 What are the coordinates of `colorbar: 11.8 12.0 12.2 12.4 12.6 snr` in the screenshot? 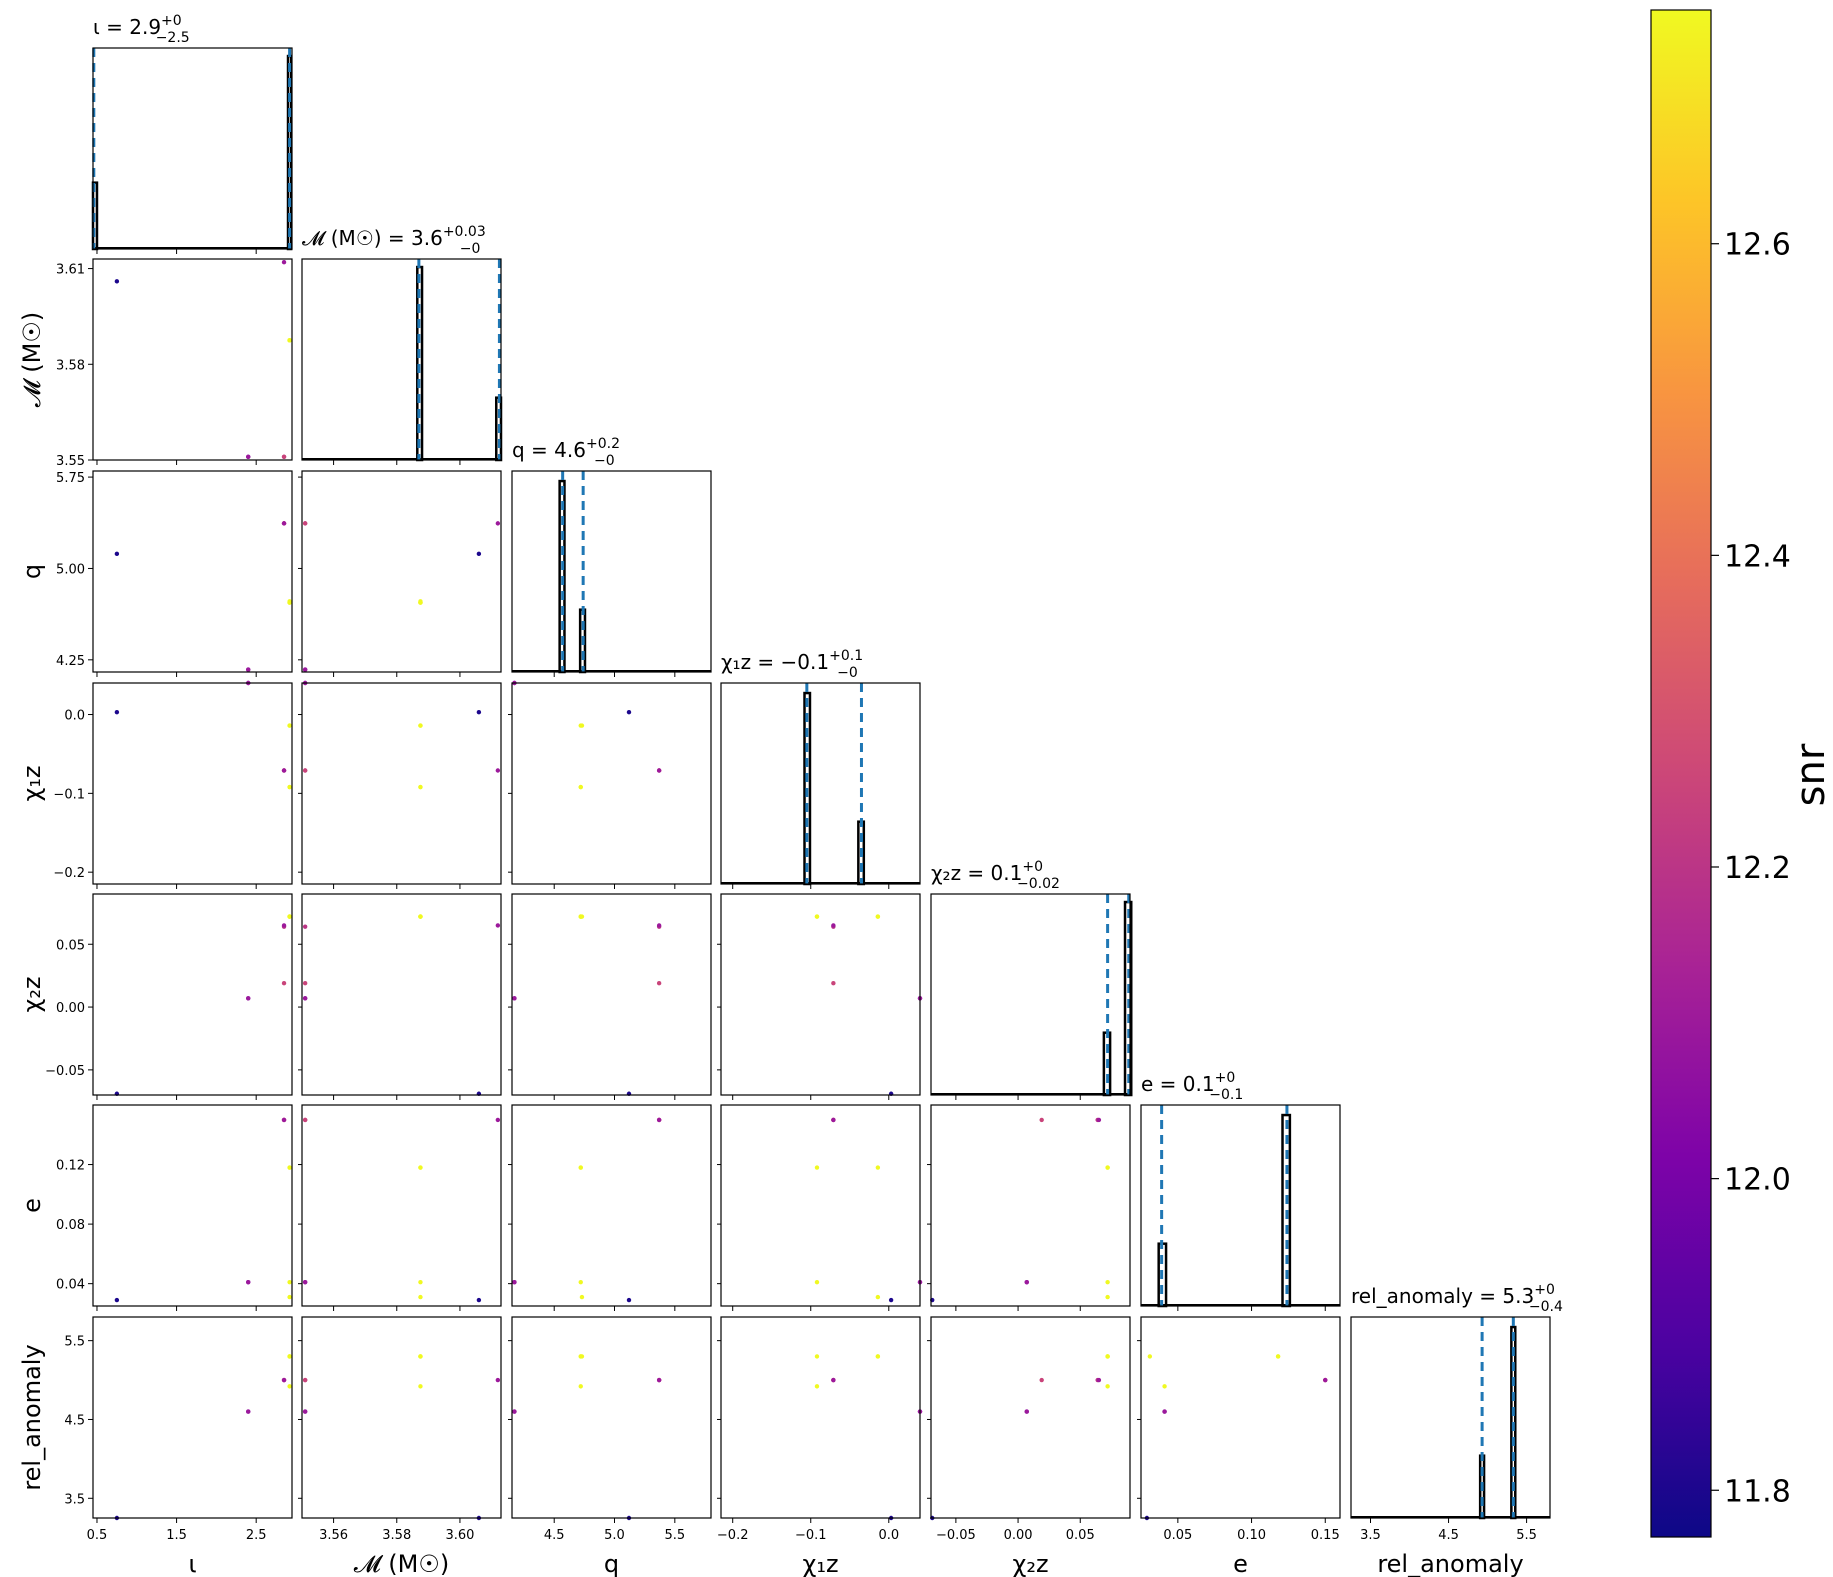 It's located at (1741, 773).